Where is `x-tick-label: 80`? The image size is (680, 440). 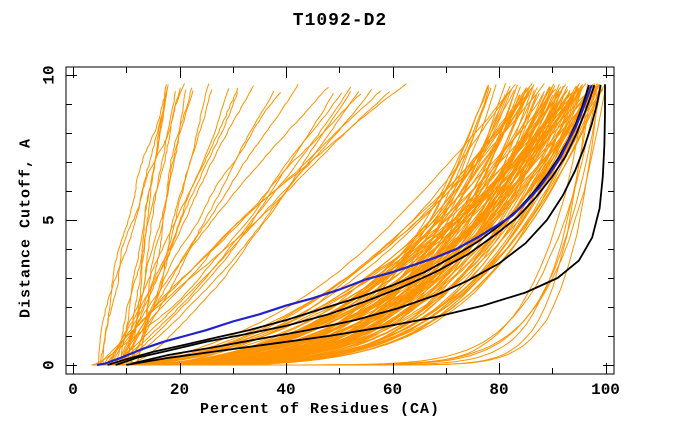
x-tick-label: 80 is located at coordinates (498, 390).